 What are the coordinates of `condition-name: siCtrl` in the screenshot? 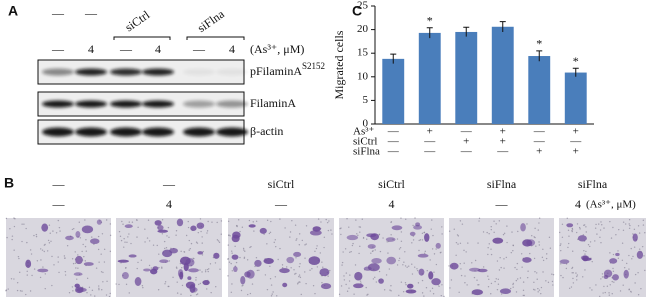 It's located at (365, 142).